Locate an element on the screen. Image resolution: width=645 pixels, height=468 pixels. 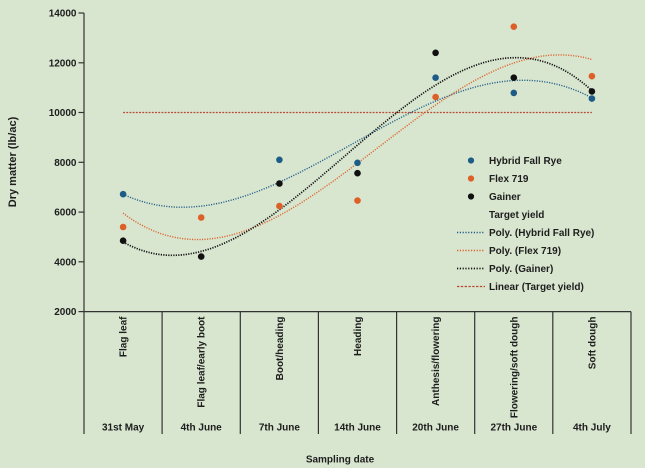
svg-text: Sampling date is located at coordinates (340, 460).